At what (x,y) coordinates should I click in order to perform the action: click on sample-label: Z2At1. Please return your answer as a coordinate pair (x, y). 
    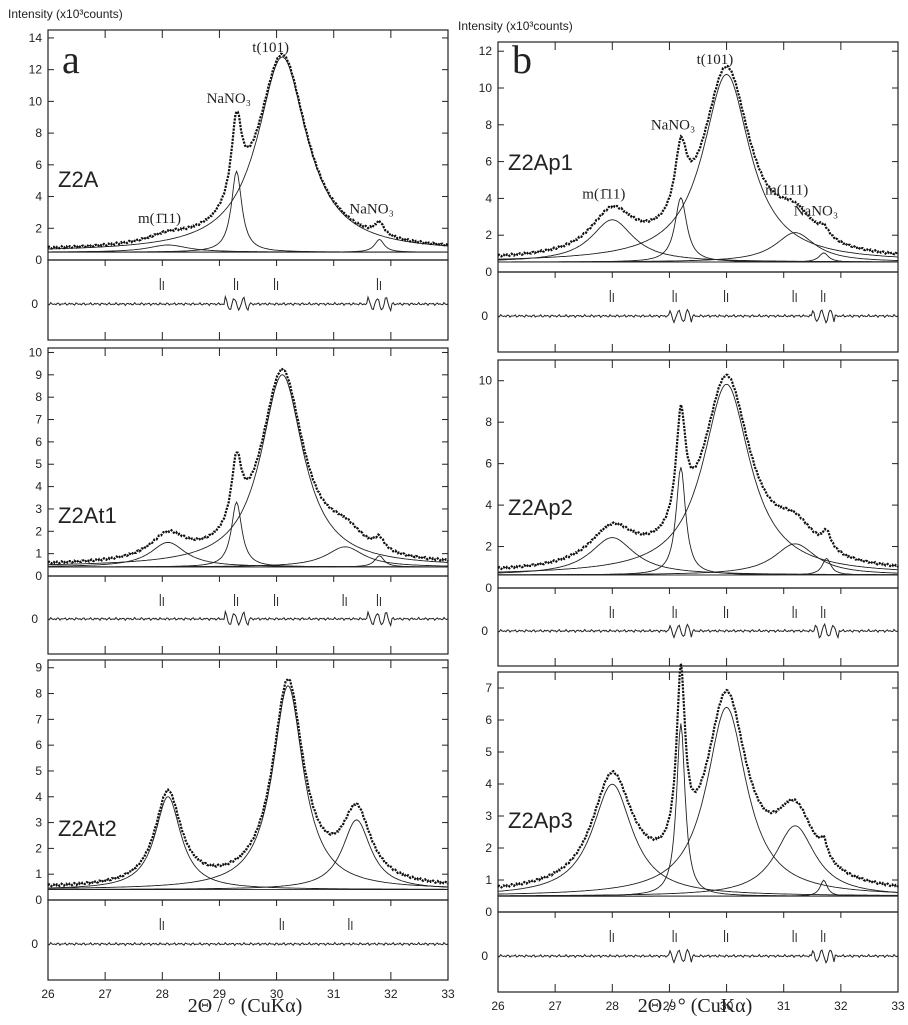
    Looking at the image, I should click on (87, 515).